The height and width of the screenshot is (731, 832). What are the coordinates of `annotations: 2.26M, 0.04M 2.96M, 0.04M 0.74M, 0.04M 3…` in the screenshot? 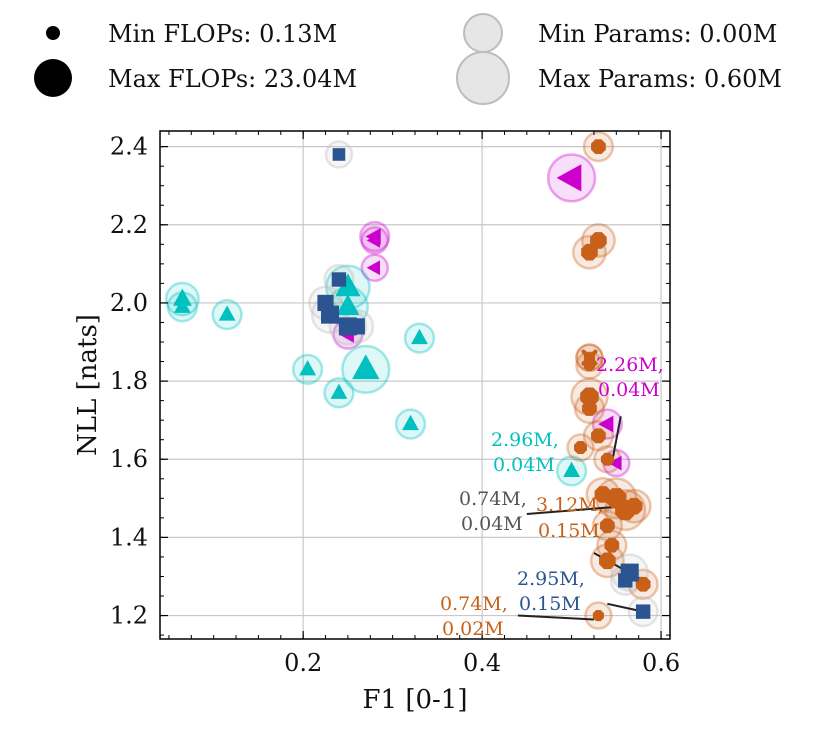 It's located at (552, 497).